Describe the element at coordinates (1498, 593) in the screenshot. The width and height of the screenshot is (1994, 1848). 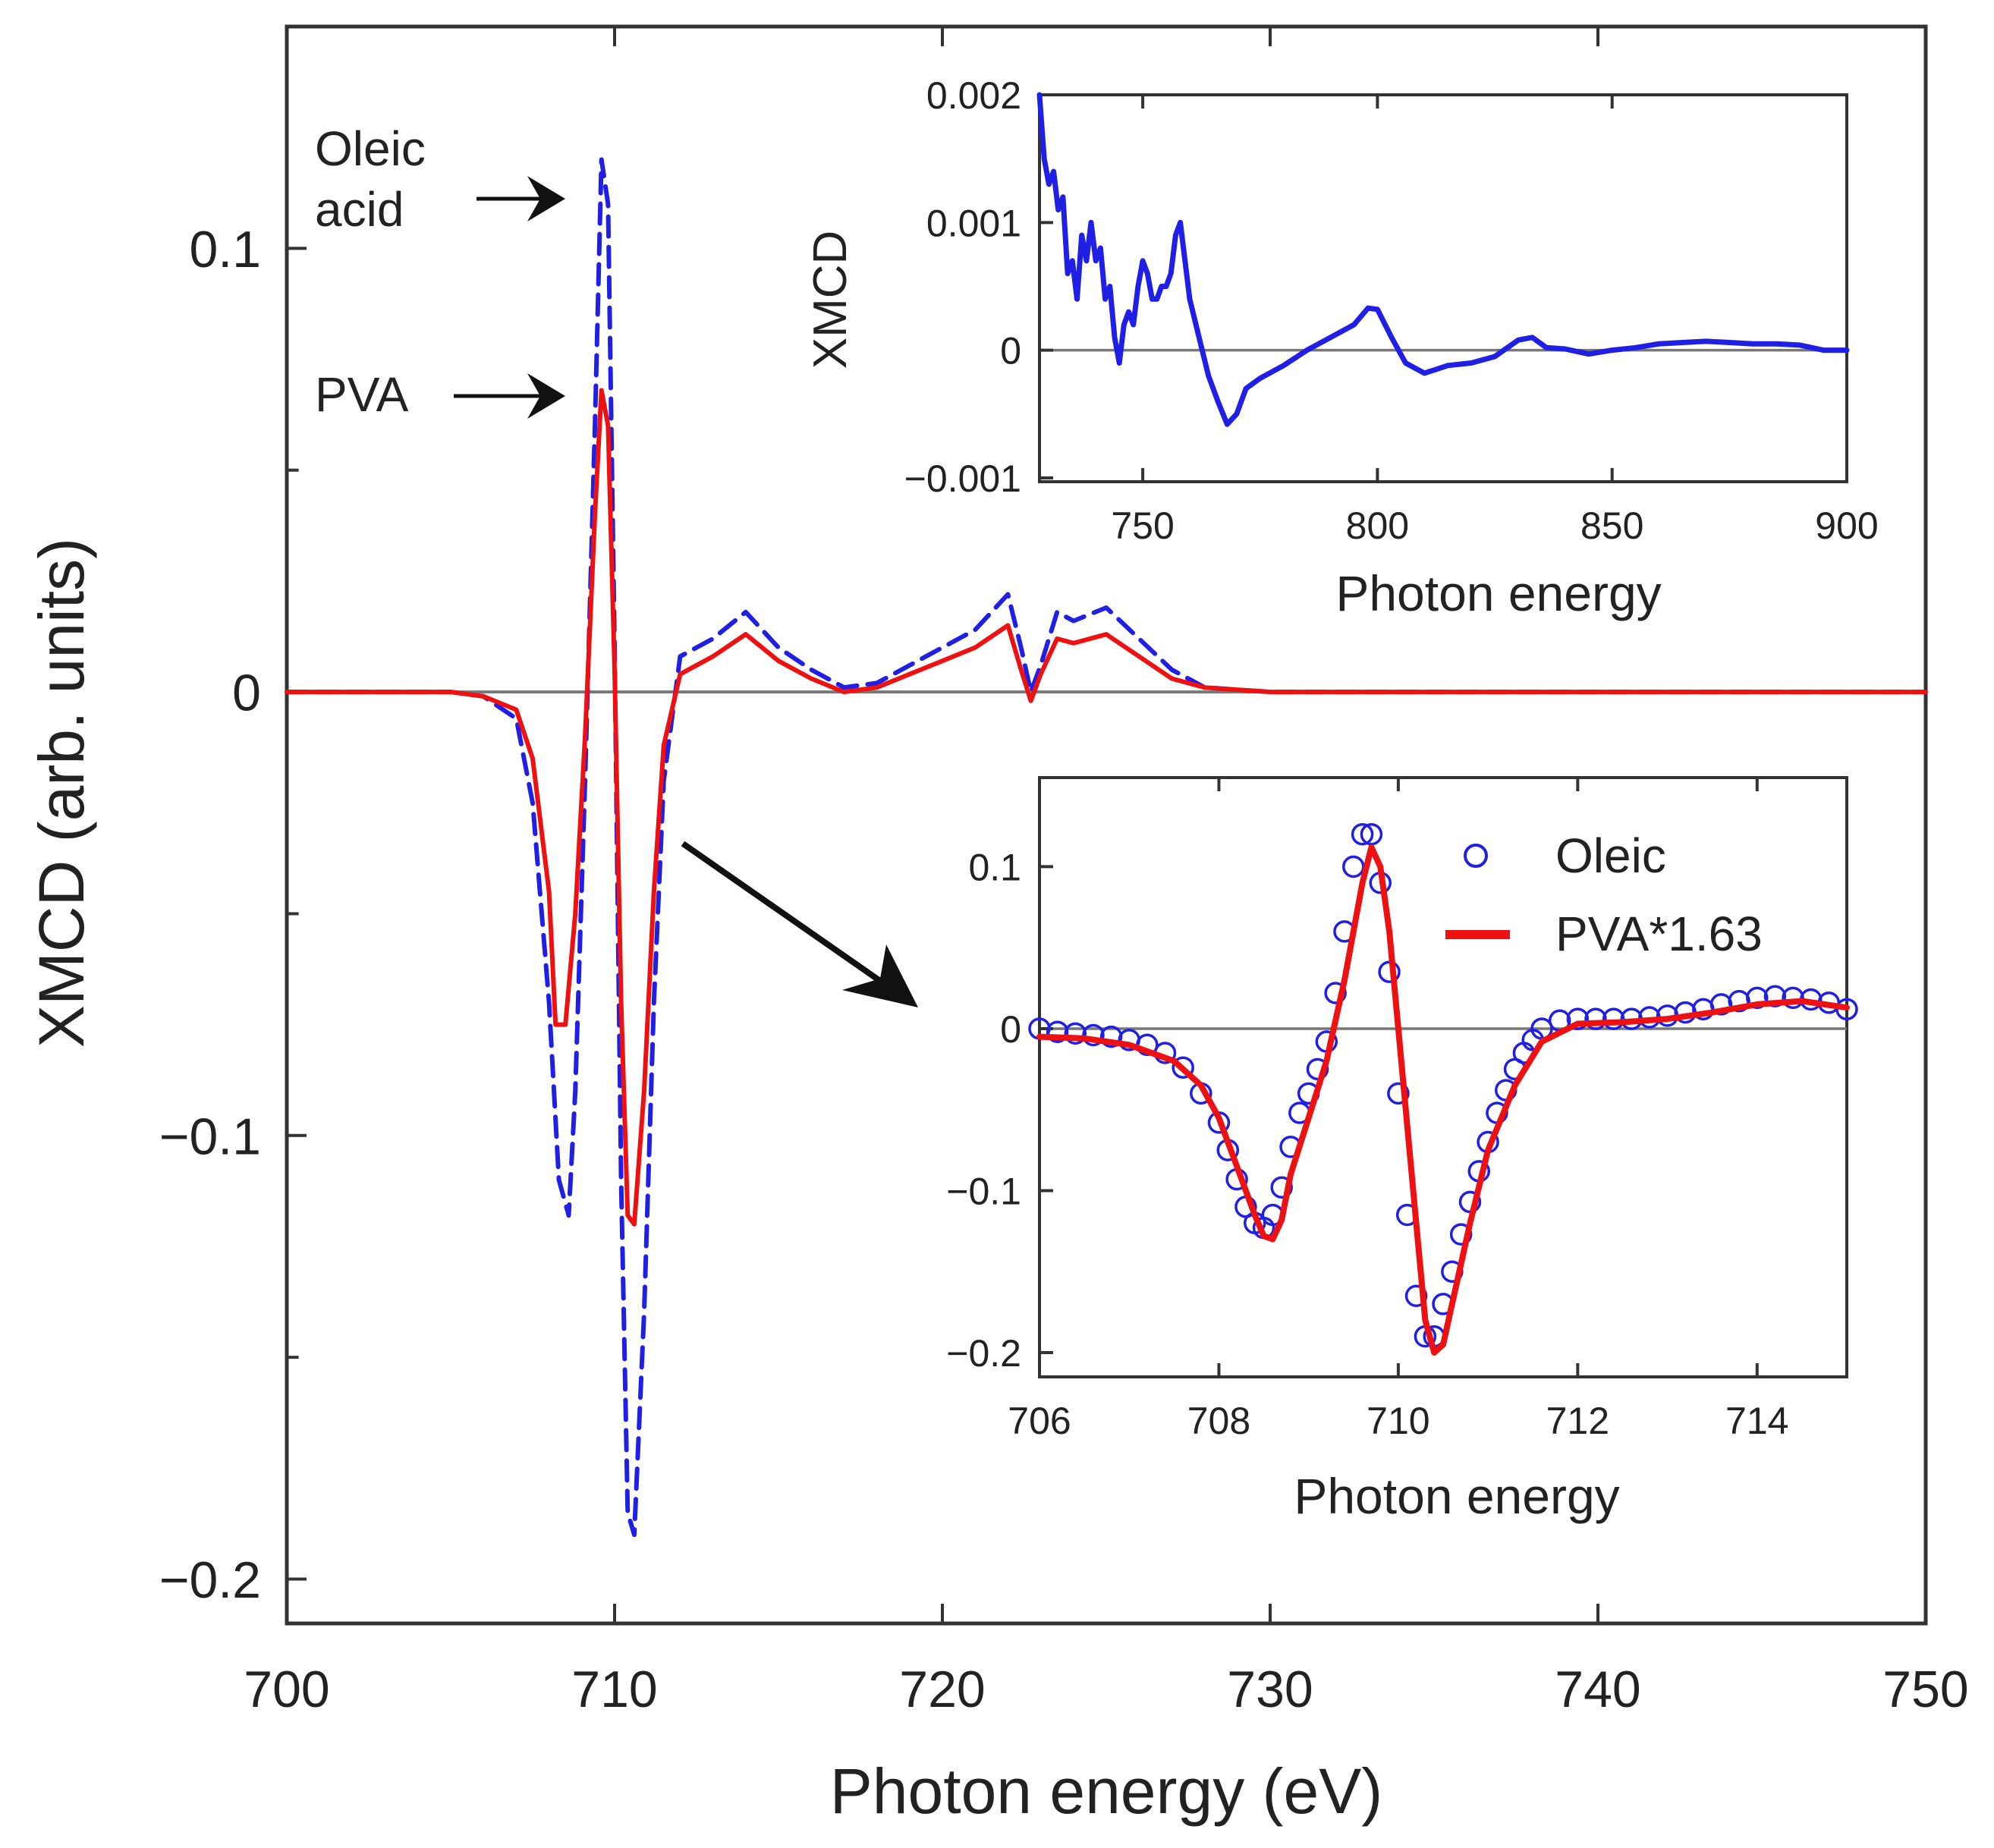
I see `inset-top-x-axis-title: Photon energy` at that location.